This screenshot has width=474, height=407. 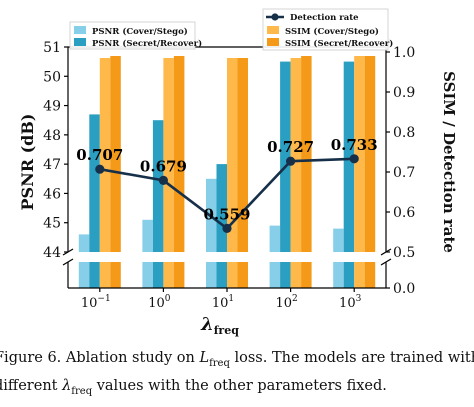 I want to click on legend-label-2: SSIM (Cover/Stego), so click(x=332, y=31).